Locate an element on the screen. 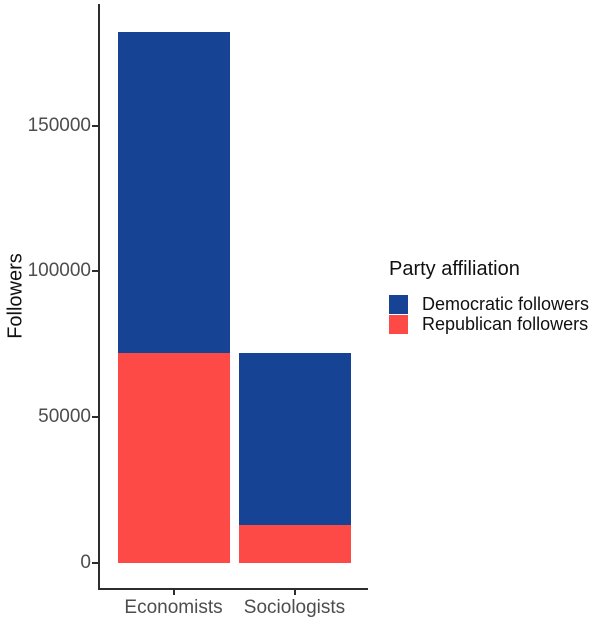 Image resolution: width=605 pixels, height=623 pixels. y-axis-line is located at coordinates (99, 297).